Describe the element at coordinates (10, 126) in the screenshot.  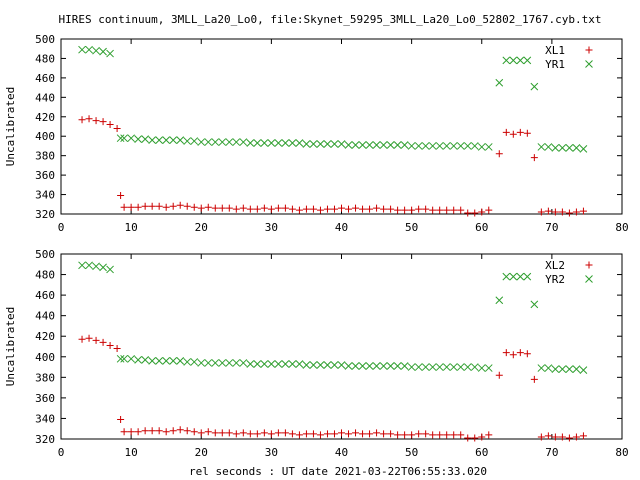
I see `y-axis-label: Uncalibrated` at that location.